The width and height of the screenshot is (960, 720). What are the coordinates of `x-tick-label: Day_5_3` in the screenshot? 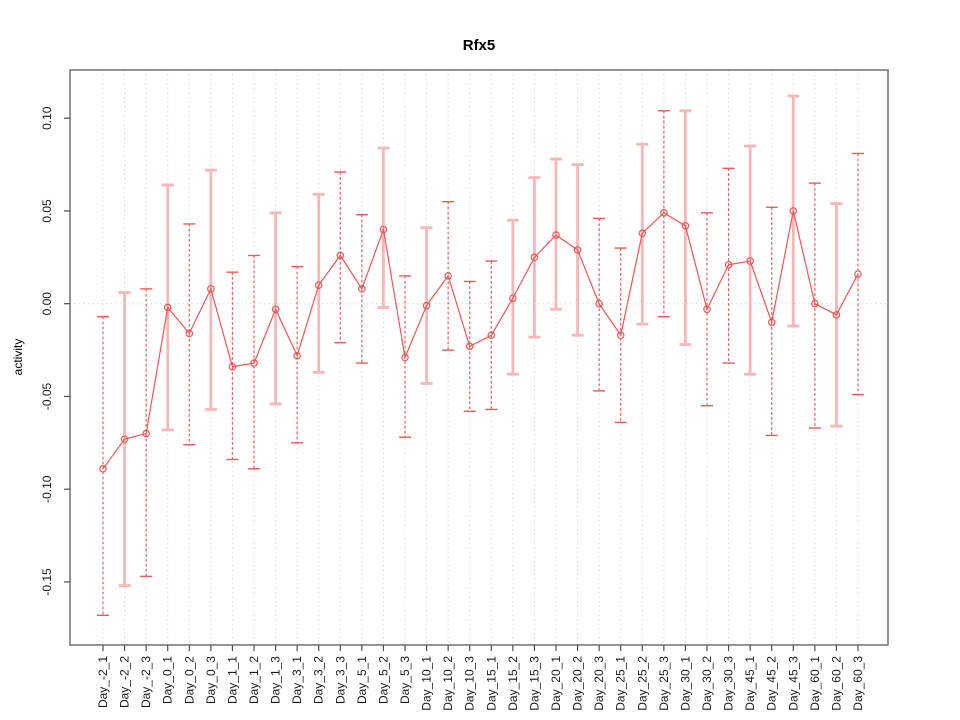 It's located at (405, 680).